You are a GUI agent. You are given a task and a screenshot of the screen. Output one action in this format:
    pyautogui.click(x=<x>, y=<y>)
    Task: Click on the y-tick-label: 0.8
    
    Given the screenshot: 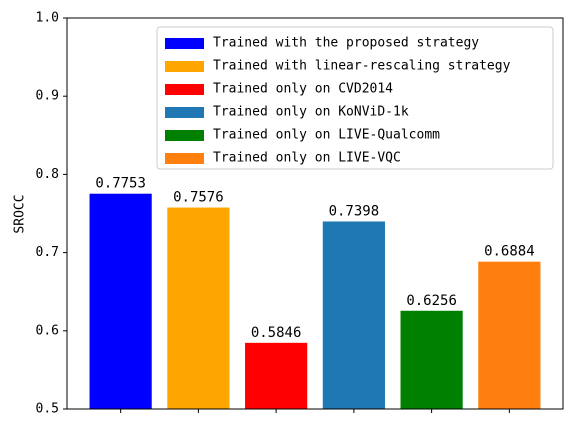 What is the action you would take?
    pyautogui.click(x=47, y=174)
    